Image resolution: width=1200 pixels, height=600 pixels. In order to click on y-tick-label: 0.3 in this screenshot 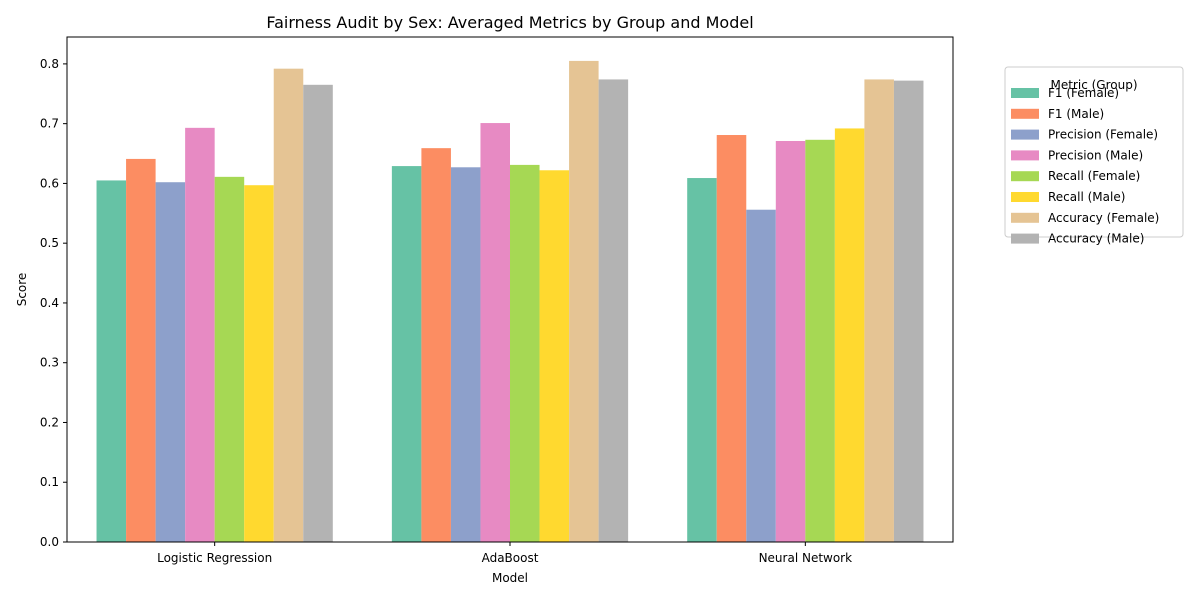, I will do `click(49, 363)`.